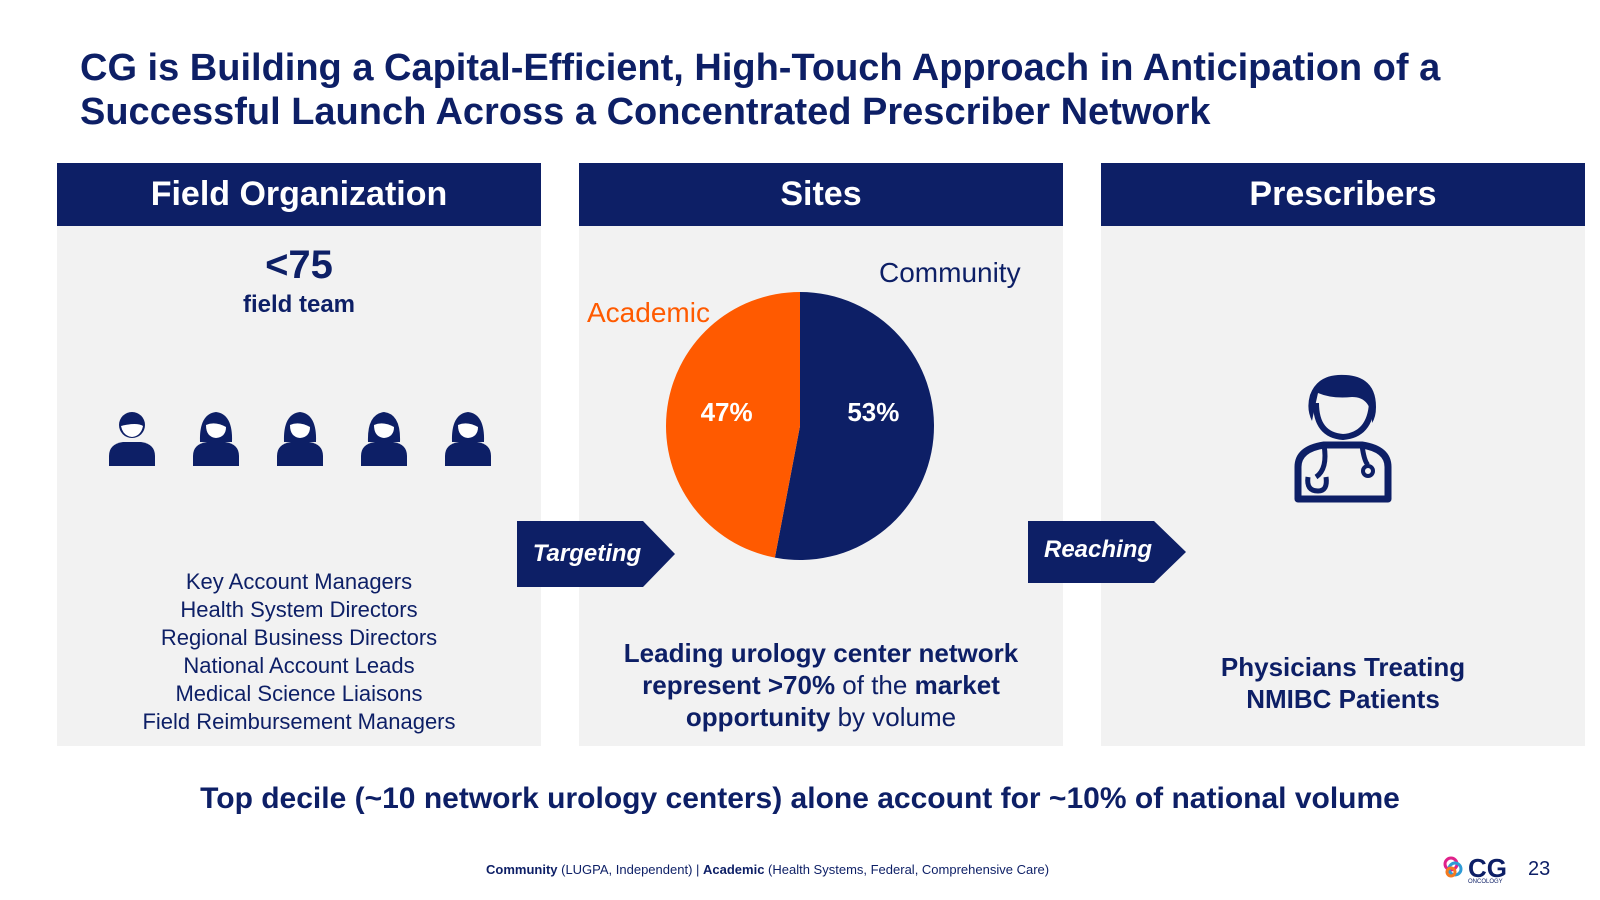 This screenshot has height=900, width=1600. What do you see at coordinates (1343, 667) in the screenshot?
I see `prescribers-line: Physicians Treating` at bounding box center [1343, 667].